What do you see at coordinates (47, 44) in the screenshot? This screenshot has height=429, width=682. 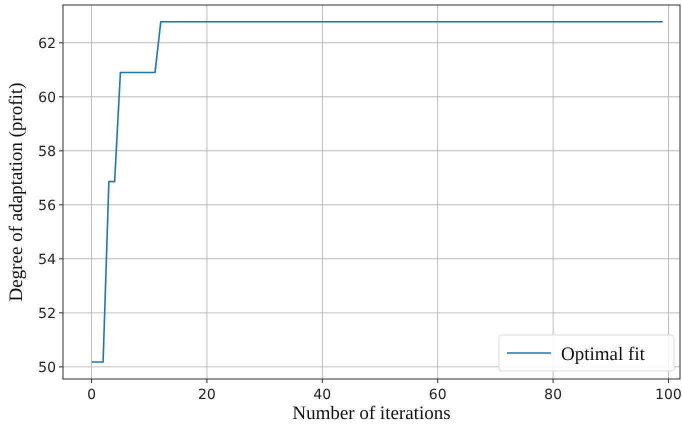 I see `y-tick-label: 62` at bounding box center [47, 44].